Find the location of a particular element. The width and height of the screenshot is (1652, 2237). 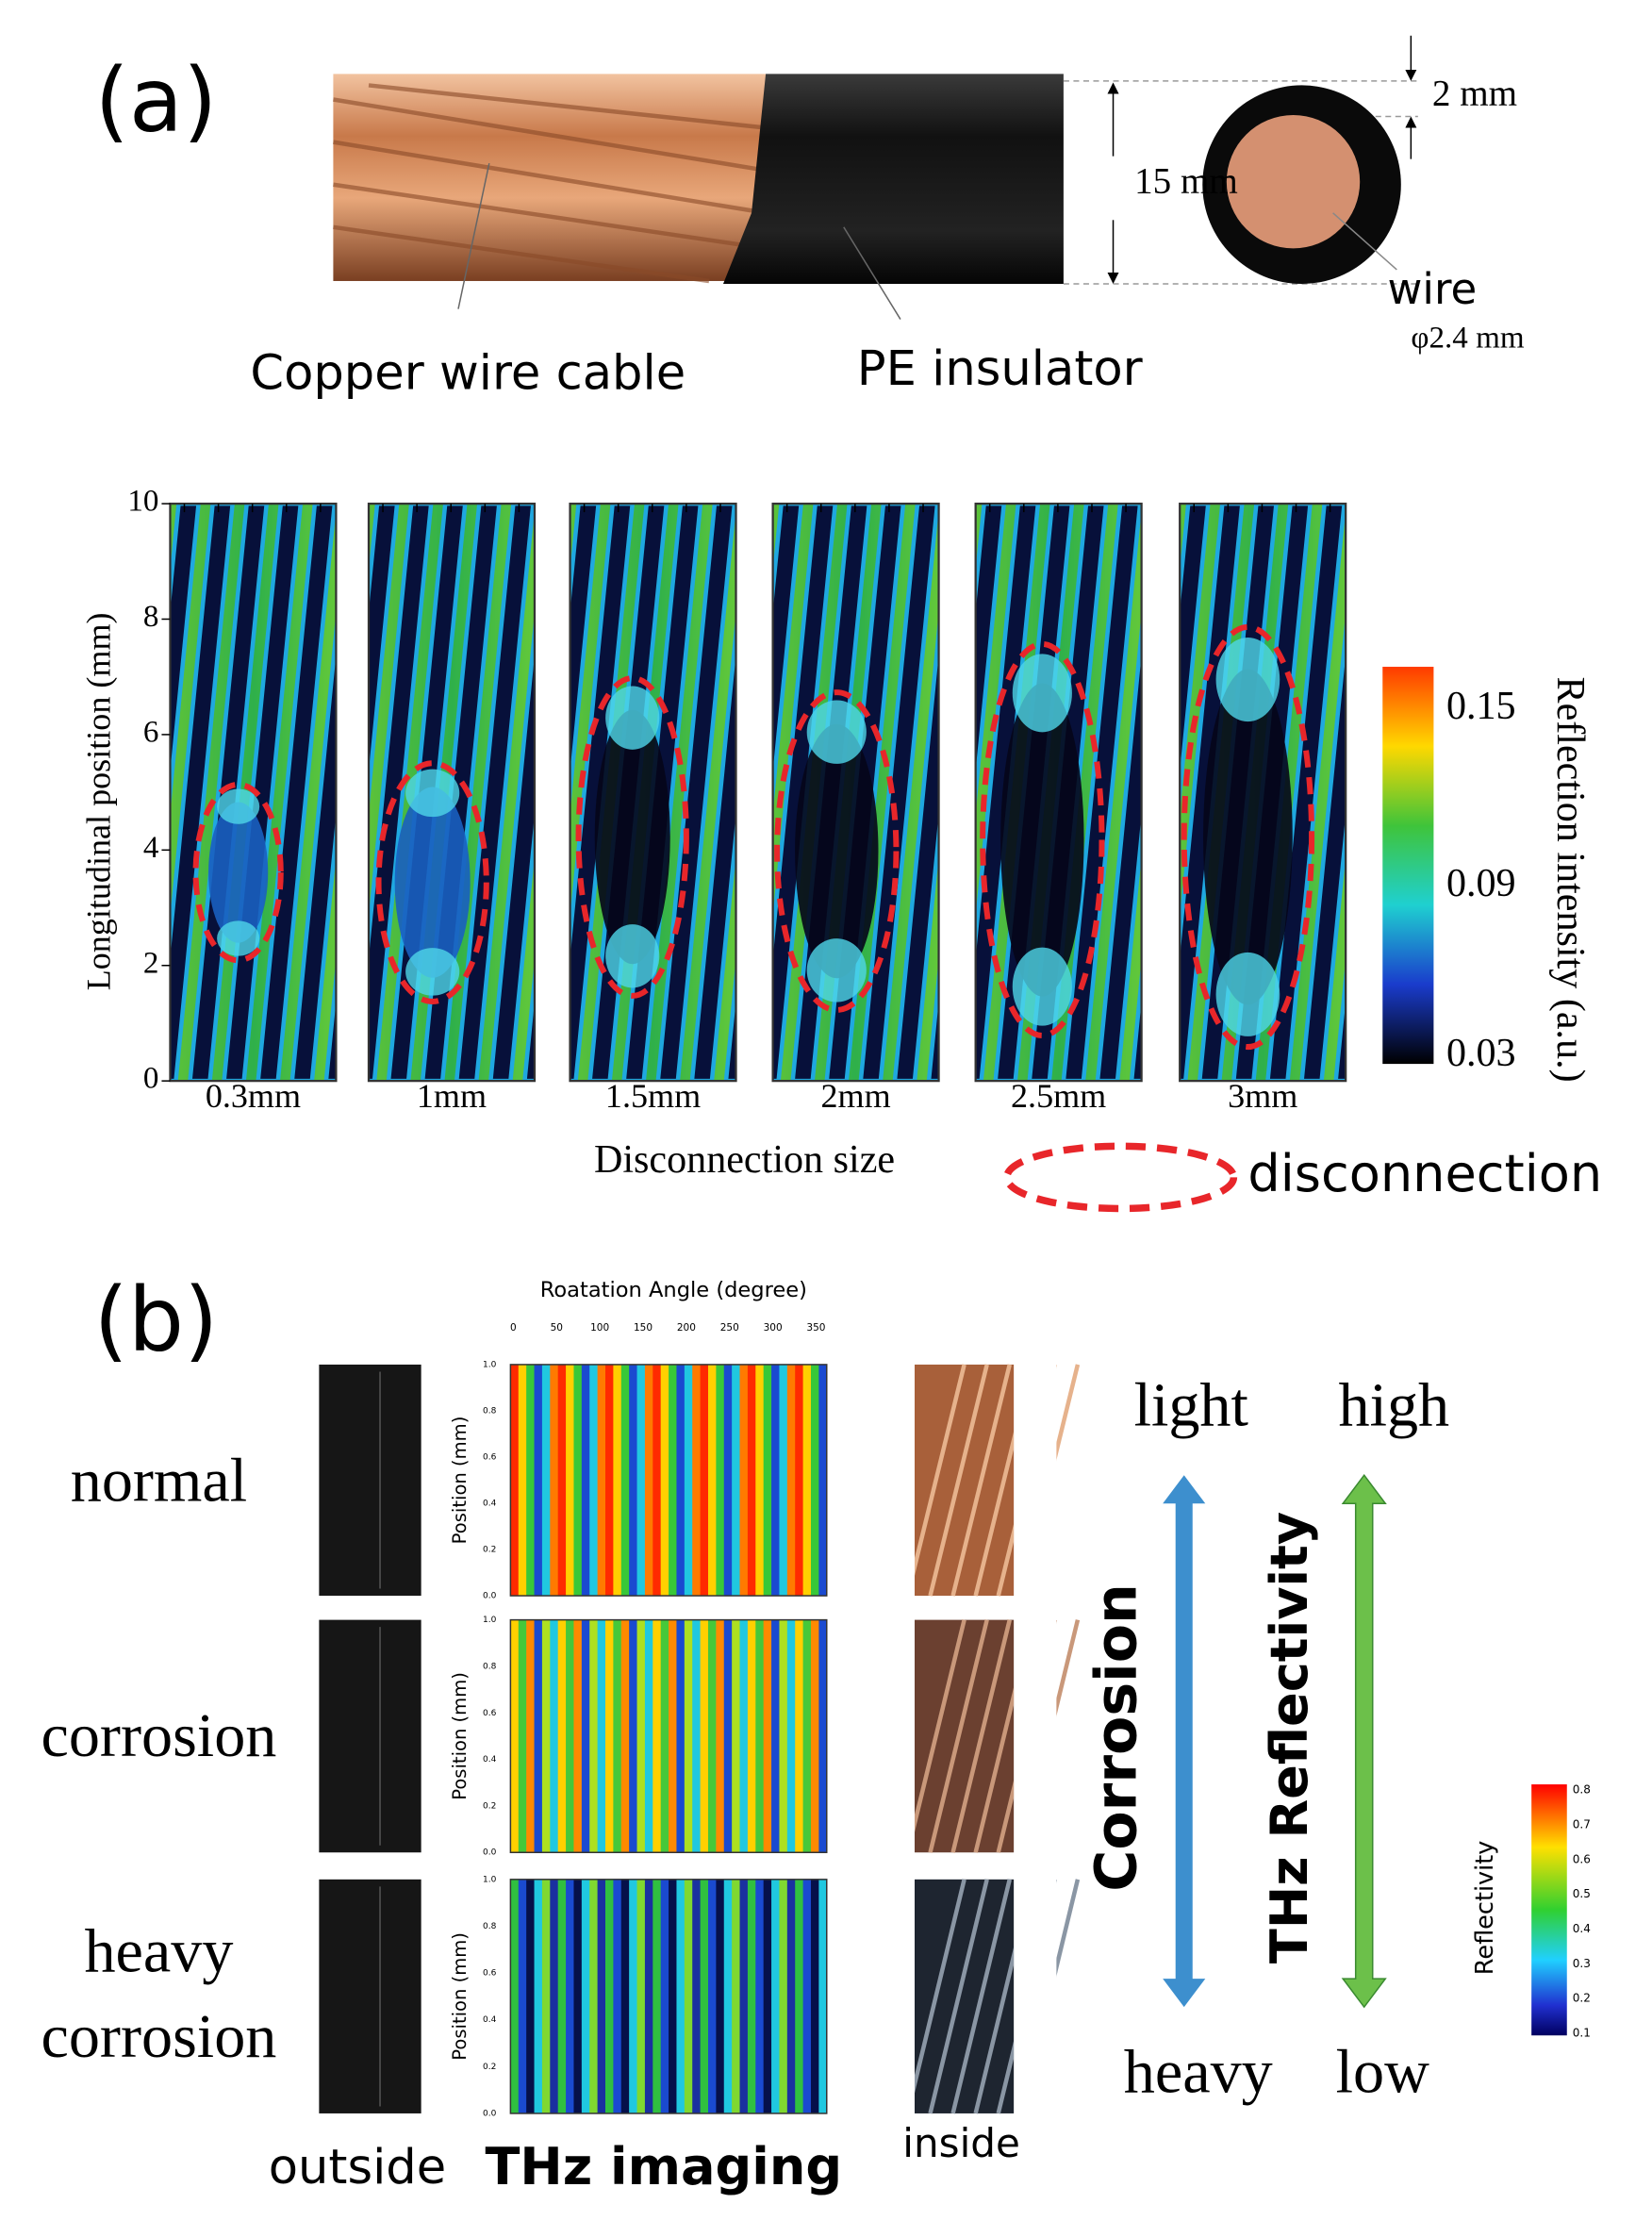

label: 250 is located at coordinates (729, 1328).